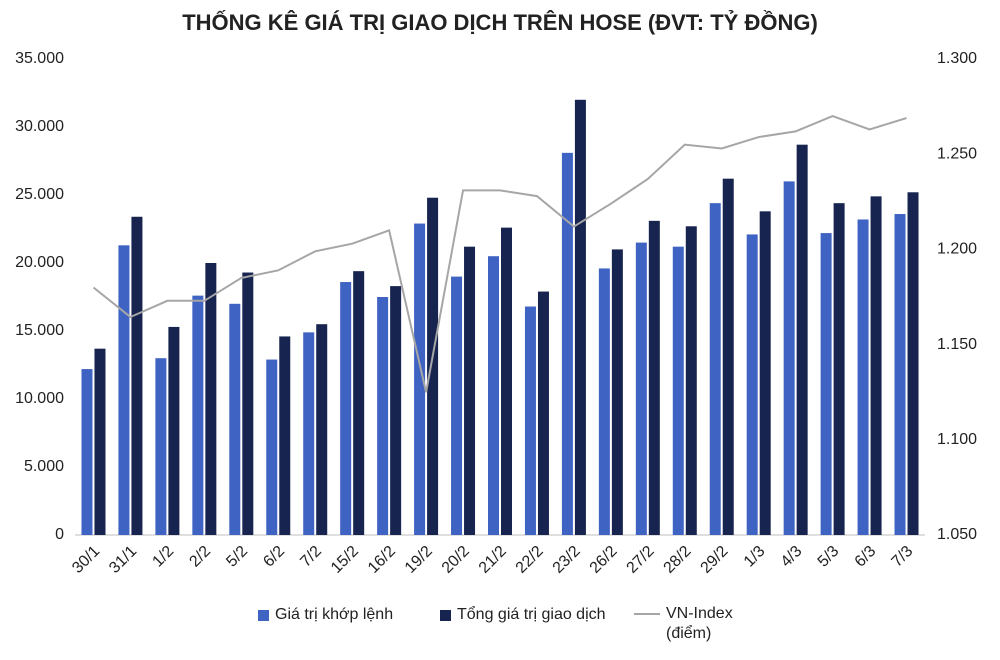 The height and width of the screenshot is (660, 1000). I want to click on y2-tick-label: 1.250, so click(957, 153).